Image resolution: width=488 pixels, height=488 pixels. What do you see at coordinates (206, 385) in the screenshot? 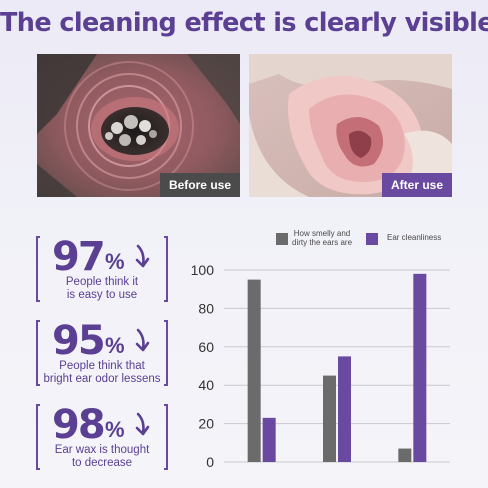
I see `y-tick-label: 40` at bounding box center [206, 385].